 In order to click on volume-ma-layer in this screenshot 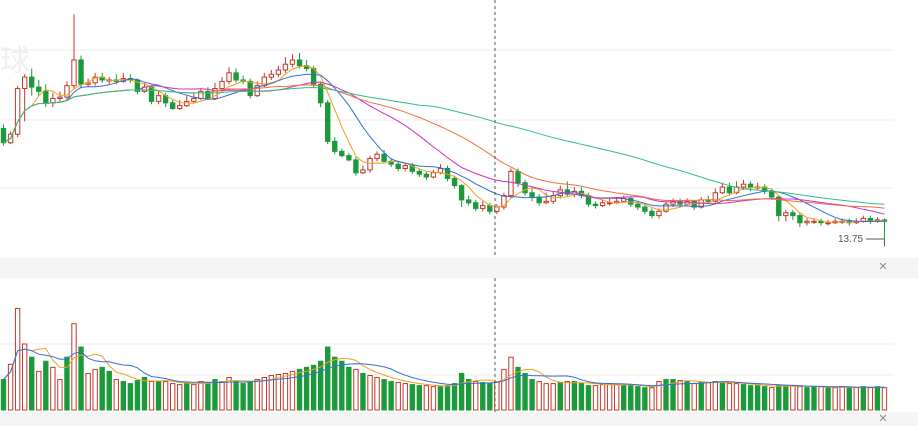, I will do `click(444, 368)`.